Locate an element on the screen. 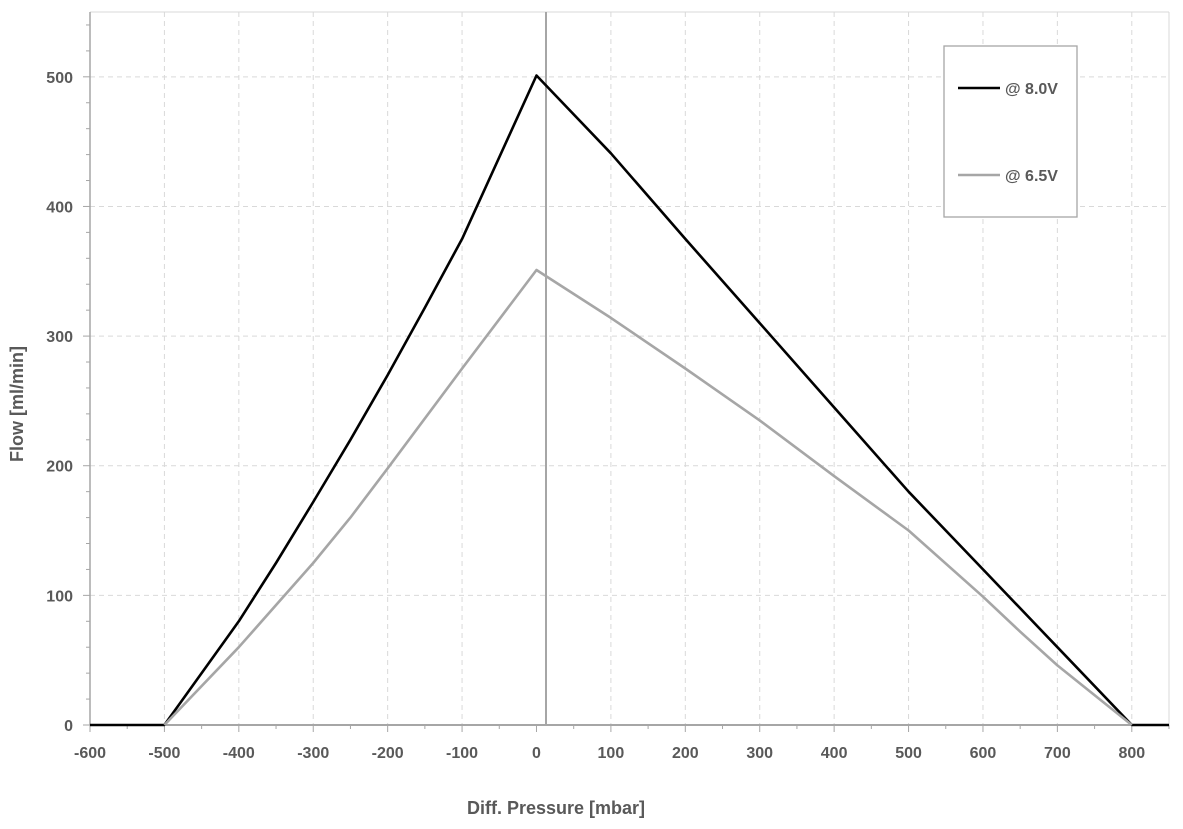 This screenshot has width=1183, height=829. y-tick-labels: 0 100 200 300 400 500 is located at coordinates (59, 402).